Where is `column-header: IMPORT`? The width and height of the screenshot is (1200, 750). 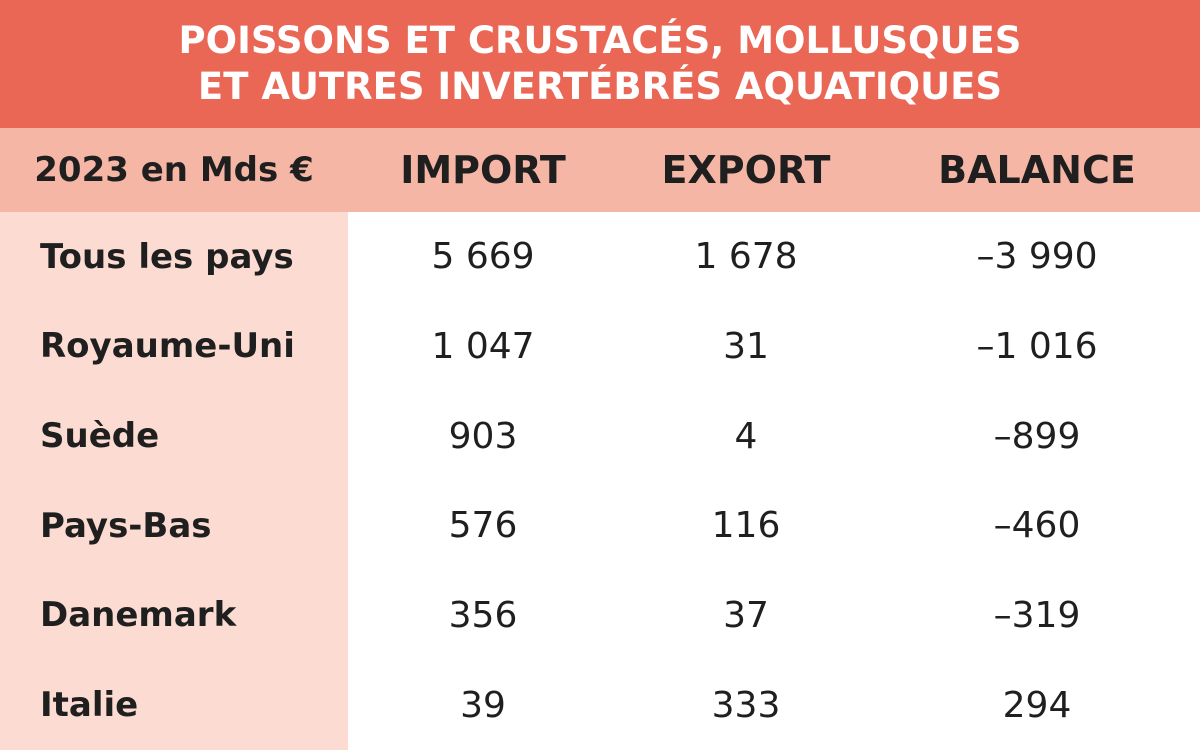
column-header: IMPORT is located at coordinates (483, 170).